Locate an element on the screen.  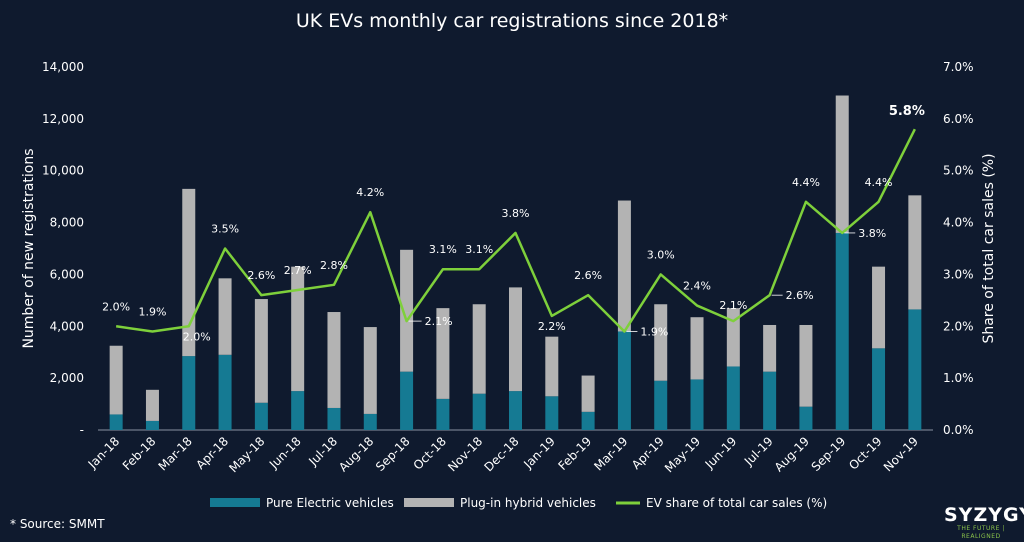
x-tick-label: Jul-19 is located at coordinates (758, 451).